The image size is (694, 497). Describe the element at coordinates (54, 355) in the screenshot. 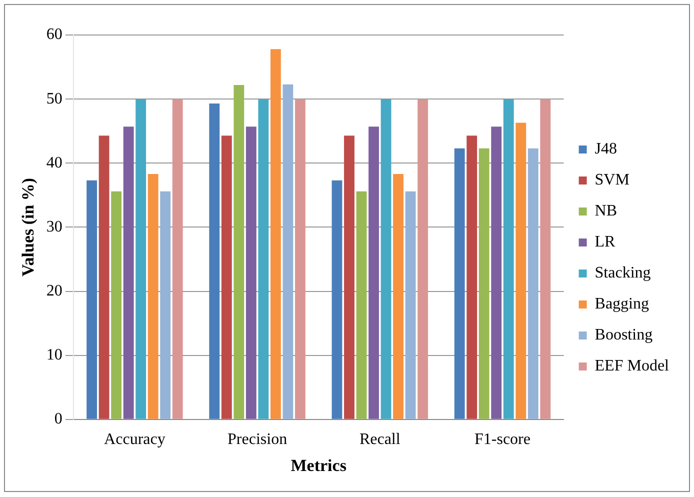

I see `y-tick-label: 10` at that location.